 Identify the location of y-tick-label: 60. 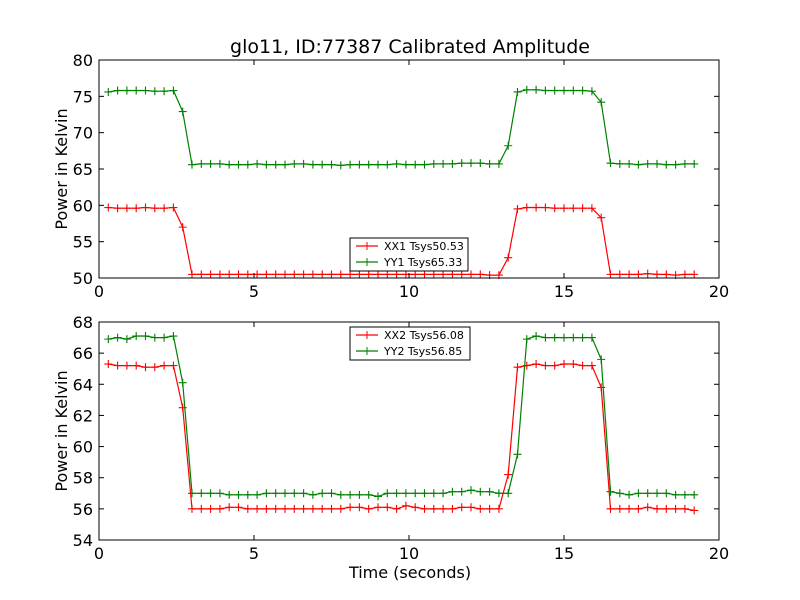
(83, 447).